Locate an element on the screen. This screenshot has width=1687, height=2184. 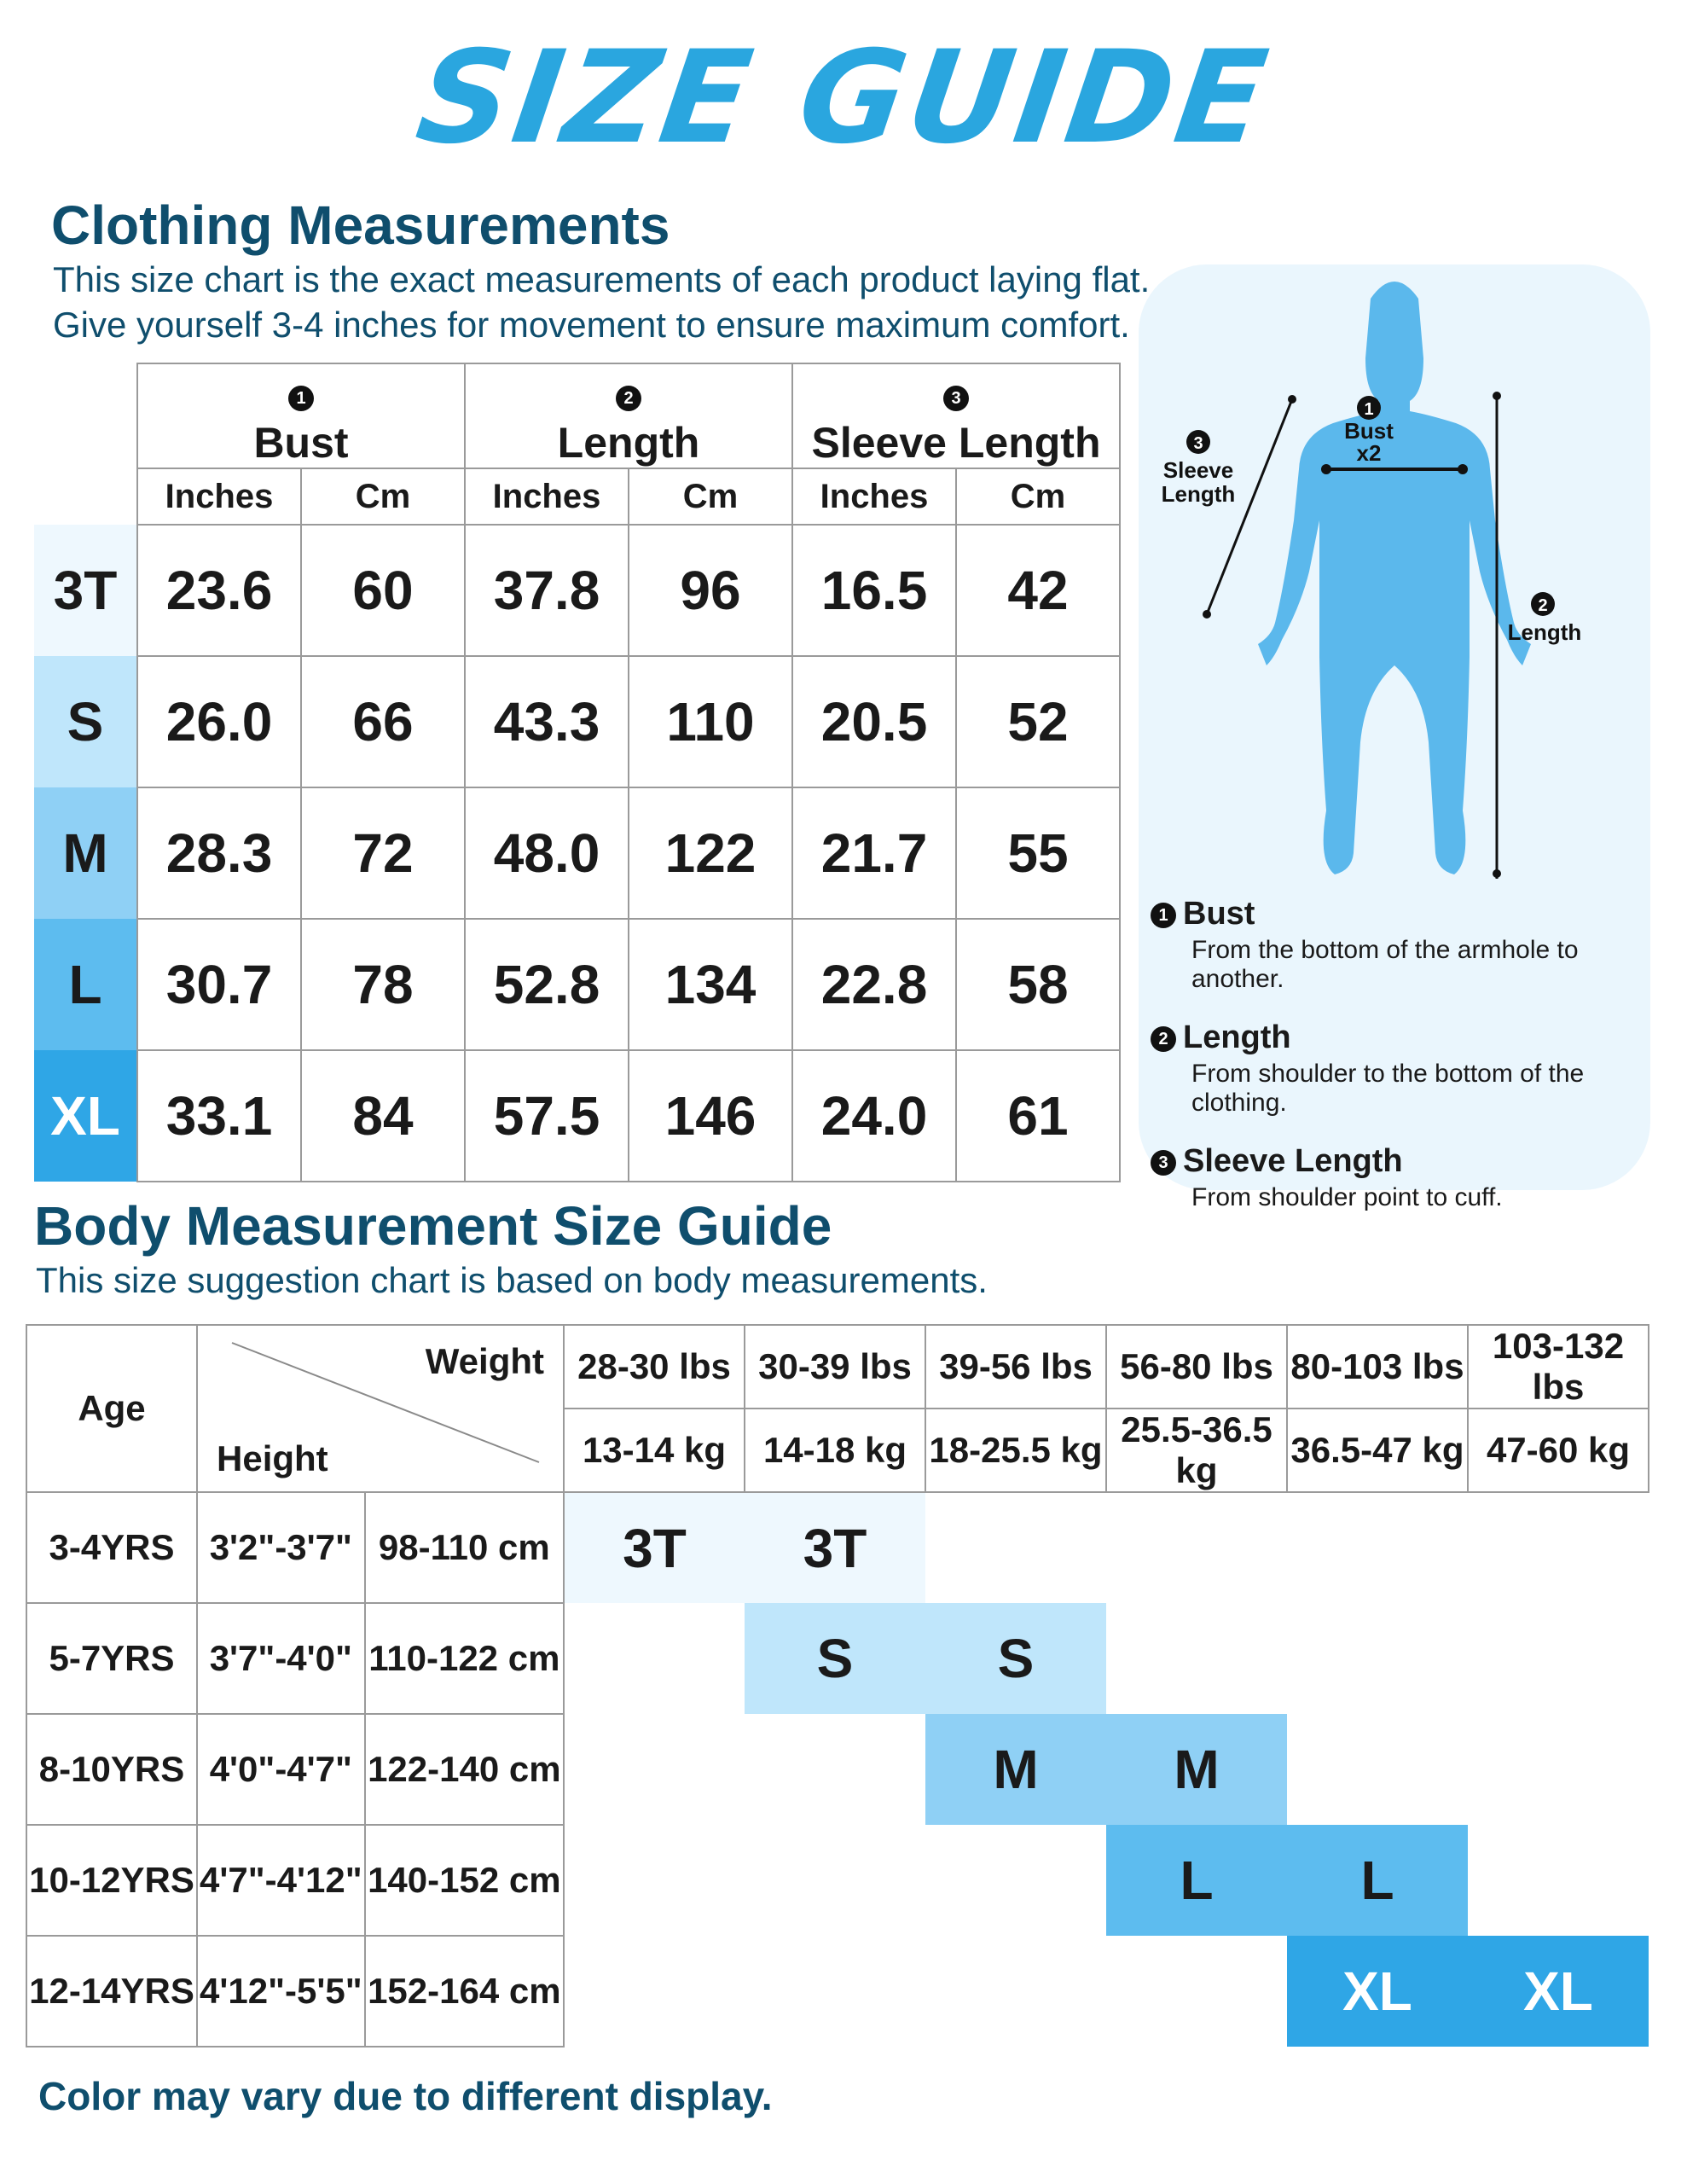
sleeve-measure-point-top is located at coordinates (1292, 400).